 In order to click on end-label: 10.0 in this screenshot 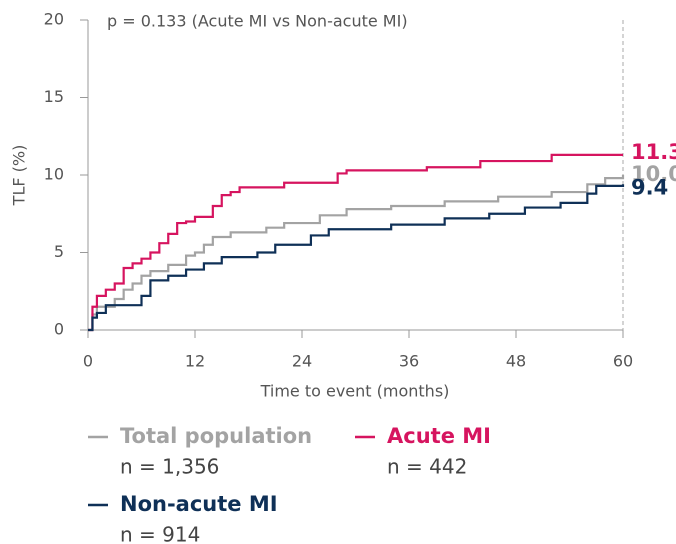, I will do `click(653, 174)`.